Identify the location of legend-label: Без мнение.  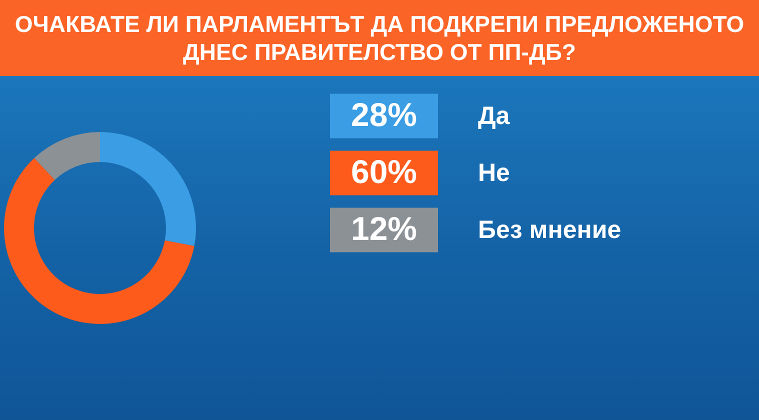
(550, 230).